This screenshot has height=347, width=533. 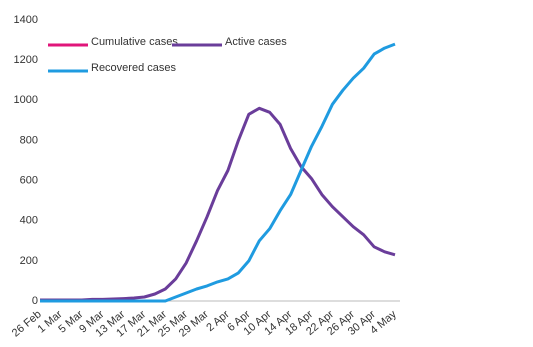 What do you see at coordinates (29, 180) in the screenshot?
I see `y-tick-label: 600` at bounding box center [29, 180].